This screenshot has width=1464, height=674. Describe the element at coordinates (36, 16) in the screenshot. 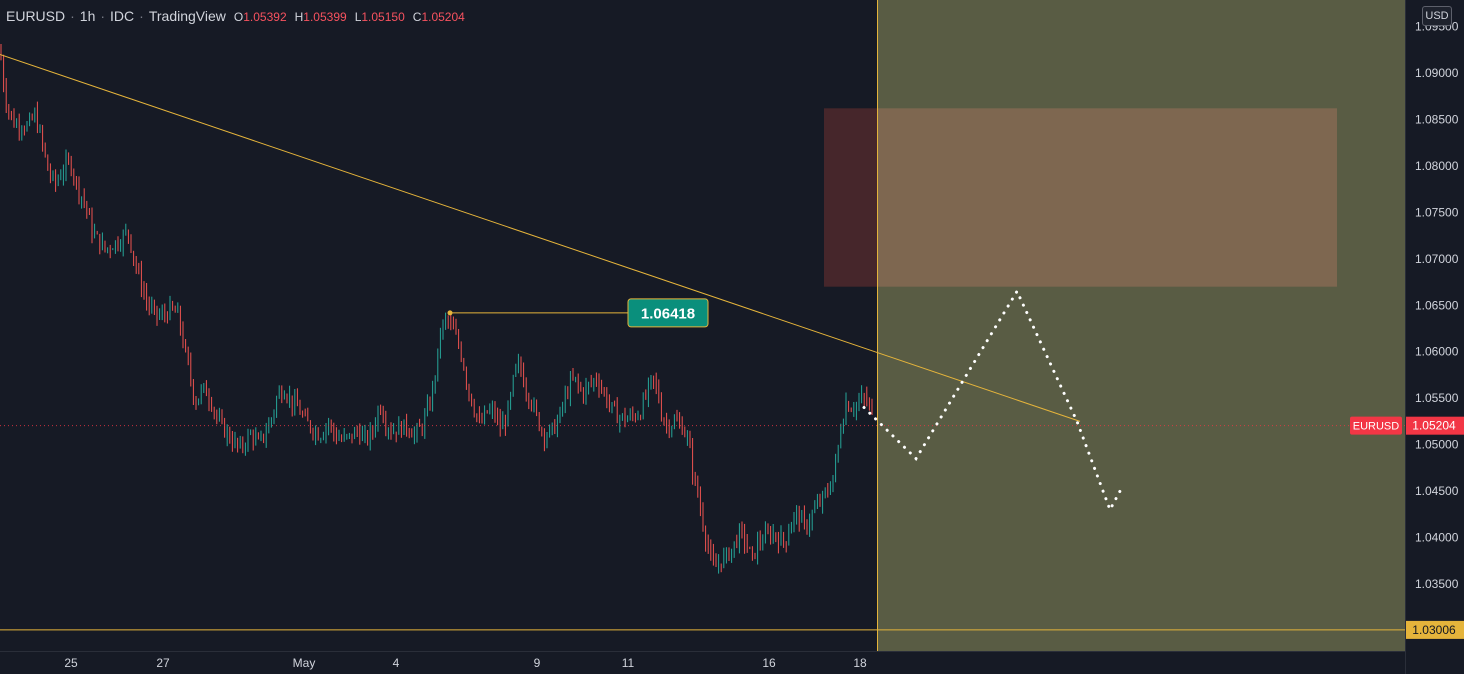

I see `symbol-label: EURUSD` at that location.